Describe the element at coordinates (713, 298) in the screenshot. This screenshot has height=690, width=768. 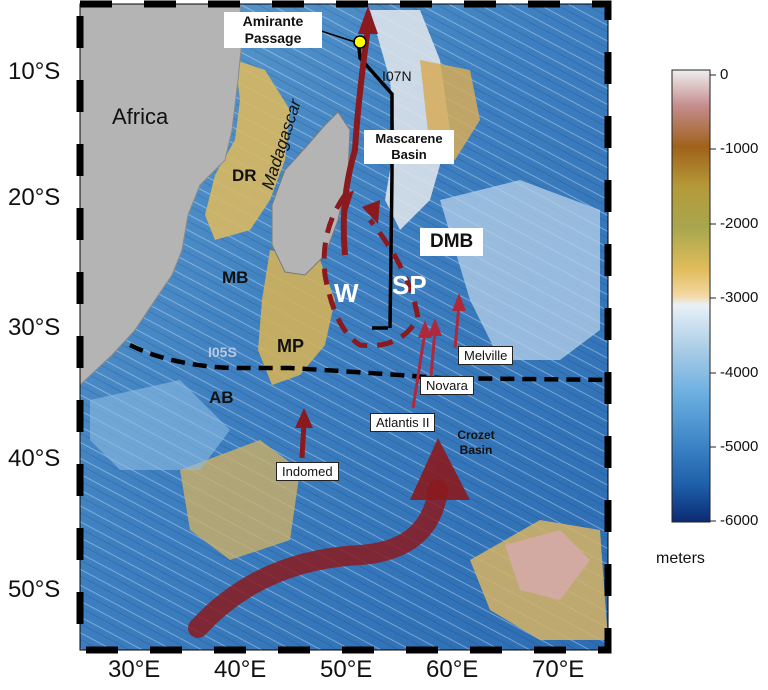
I see `colorbar-ticks` at that location.